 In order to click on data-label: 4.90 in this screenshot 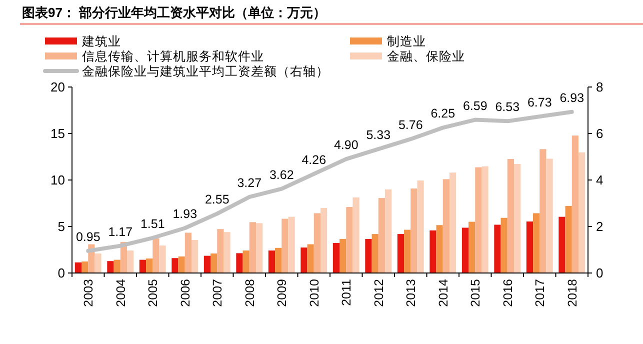, I will do `click(346, 145)`.